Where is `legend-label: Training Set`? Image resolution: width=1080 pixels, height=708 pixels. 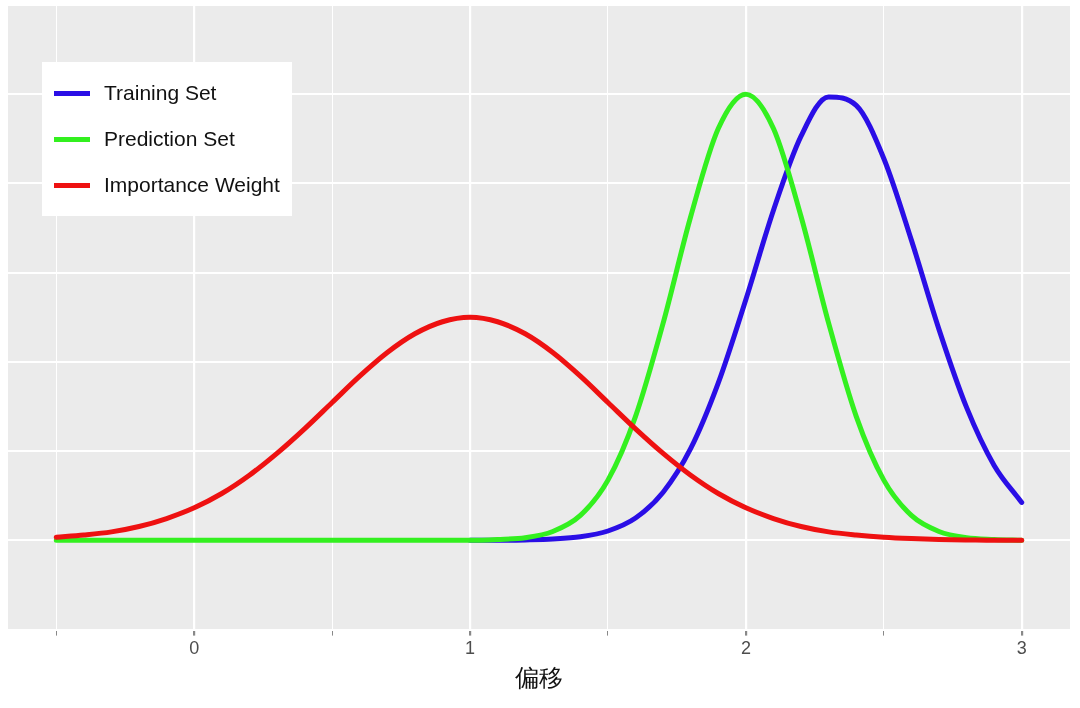 legend-label: Training Set is located at coordinates (160, 93).